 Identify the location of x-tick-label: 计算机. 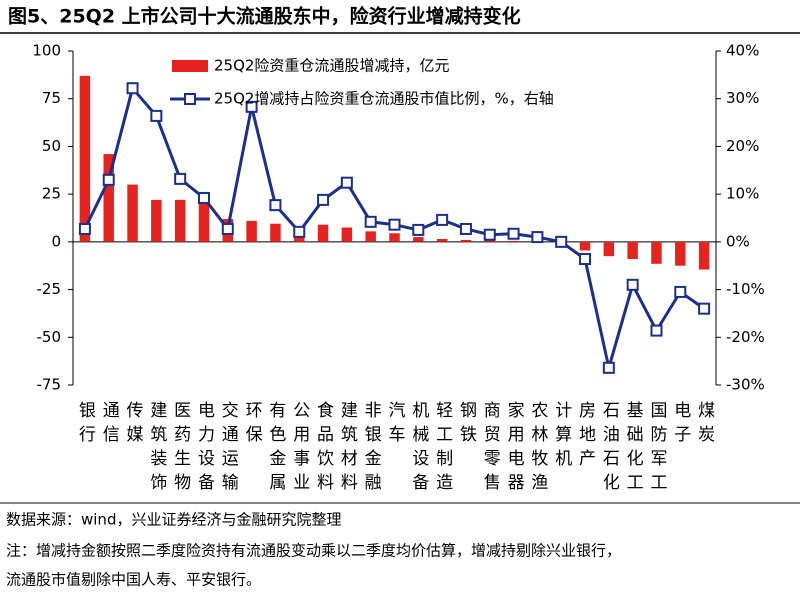
(561, 437).